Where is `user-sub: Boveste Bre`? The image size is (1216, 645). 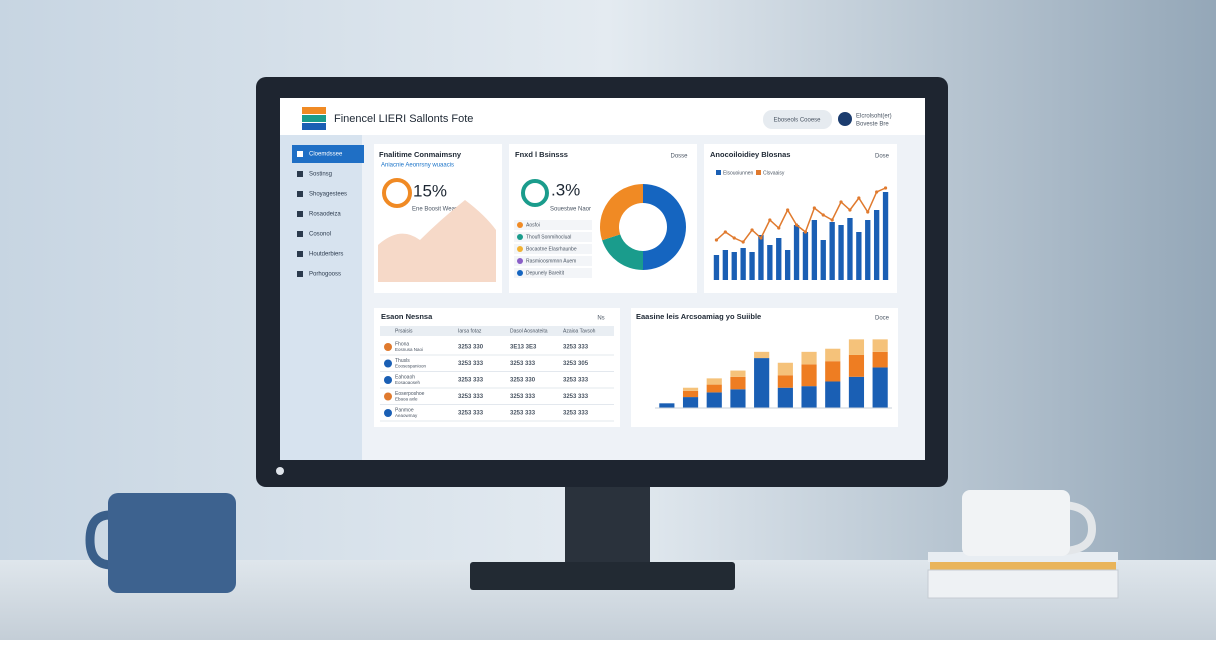
user-sub: Boveste Bre is located at coordinates (872, 125).